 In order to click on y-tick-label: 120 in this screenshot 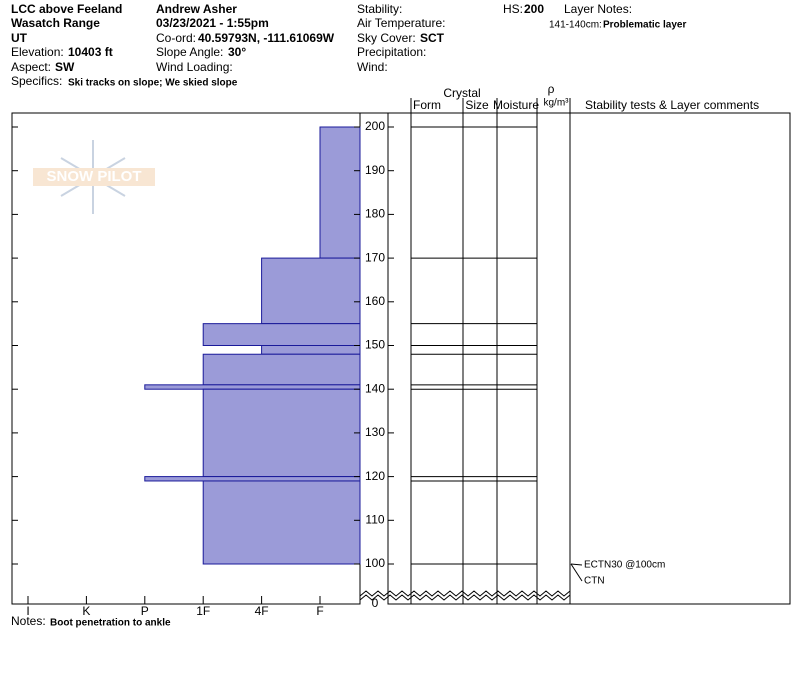, I will do `click(375, 476)`.